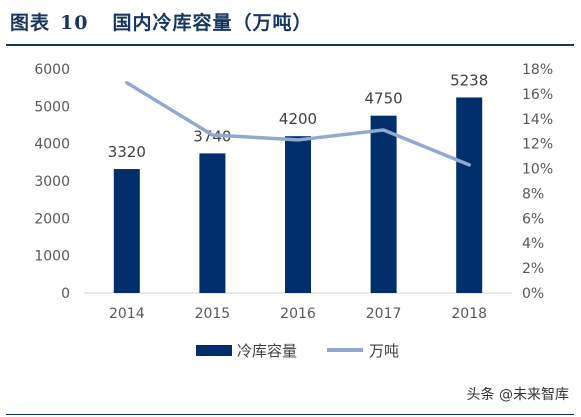 Image resolution: width=581 pixels, height=417 pixels. Describe the element at coordinates (298, 119) in the screenshot. I see `bar-data-label: 4200` at that location.